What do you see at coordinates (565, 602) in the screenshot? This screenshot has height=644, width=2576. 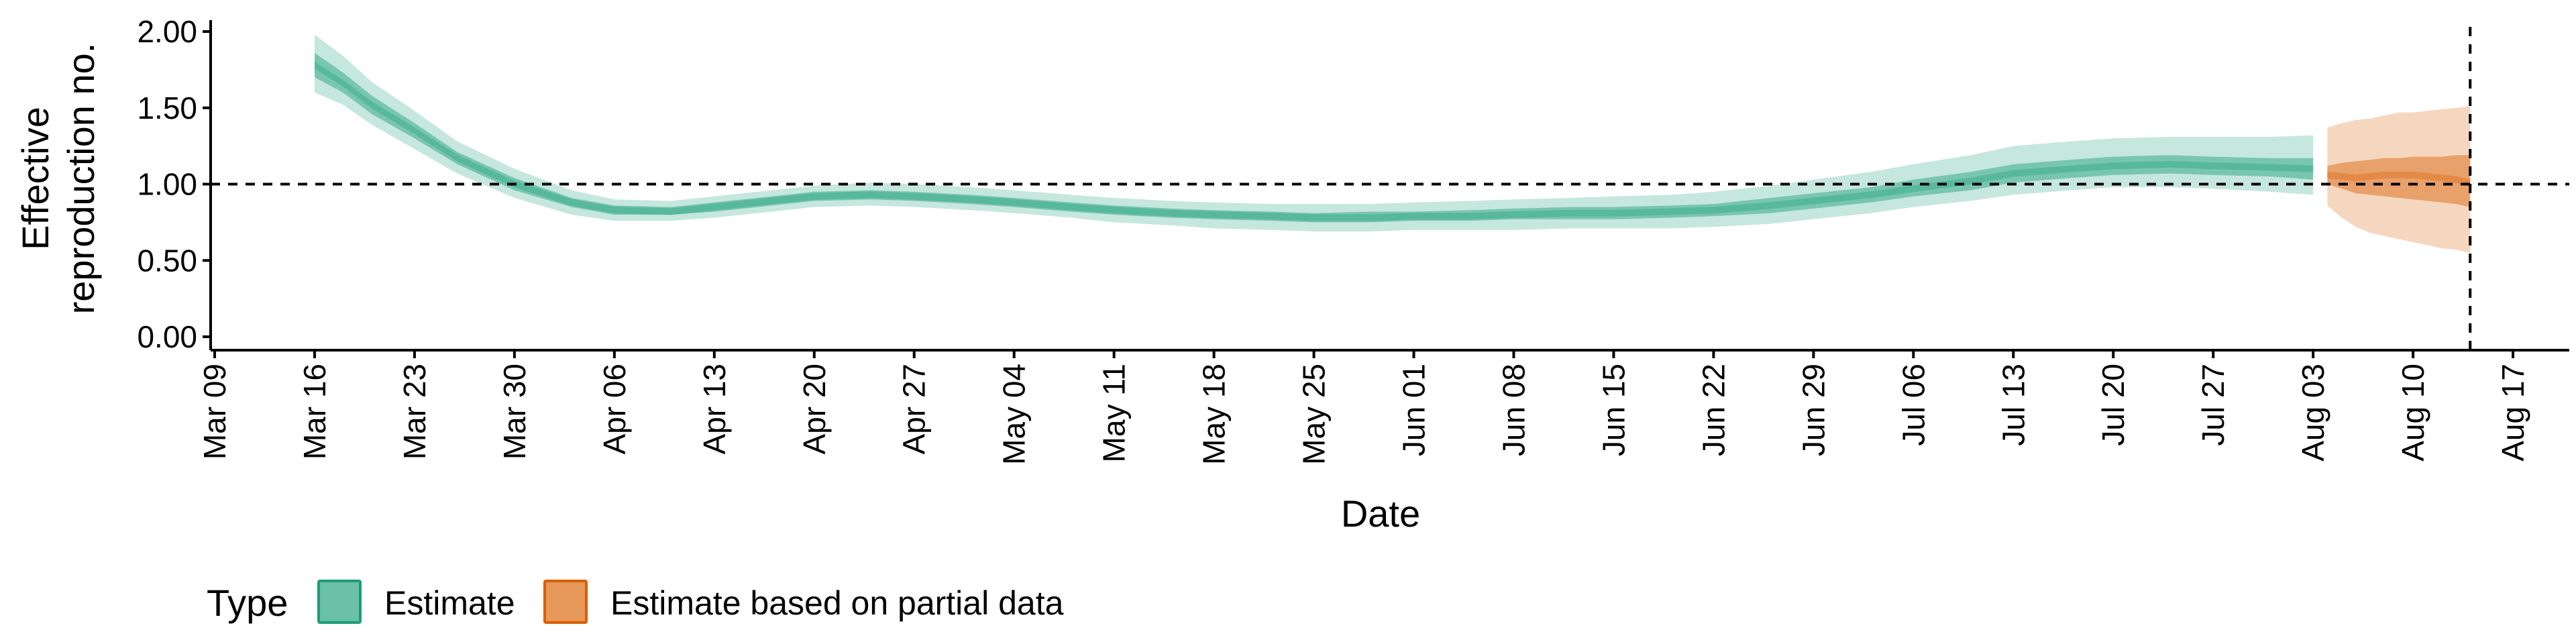 I see `legend-swatch-partial` at bounding box center [565, 602].